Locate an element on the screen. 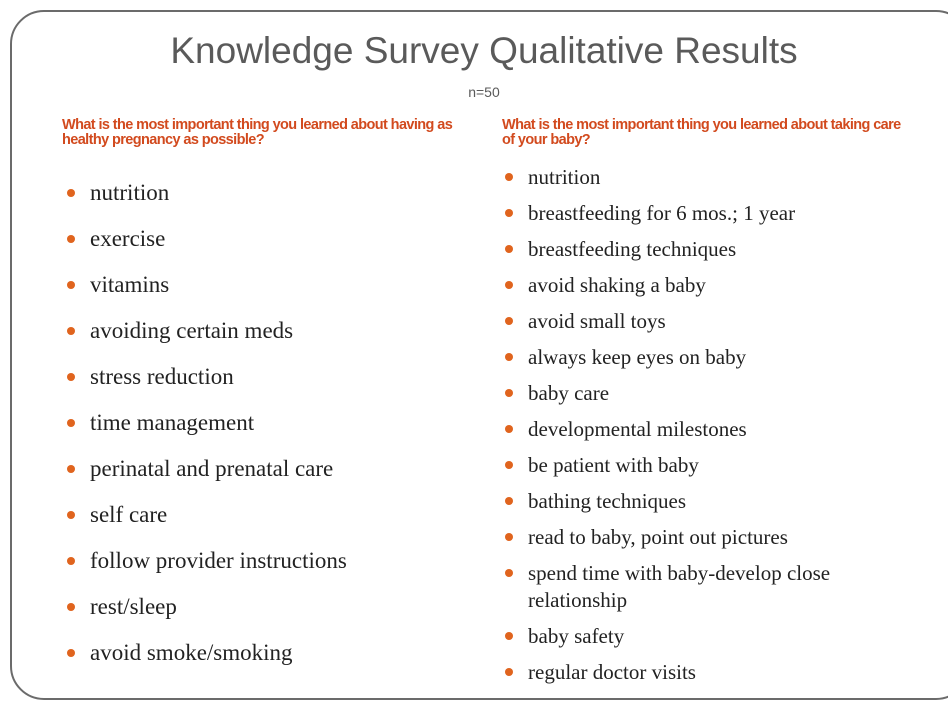  answer-item: follow provider instructions is located at coordinates (205, 561).